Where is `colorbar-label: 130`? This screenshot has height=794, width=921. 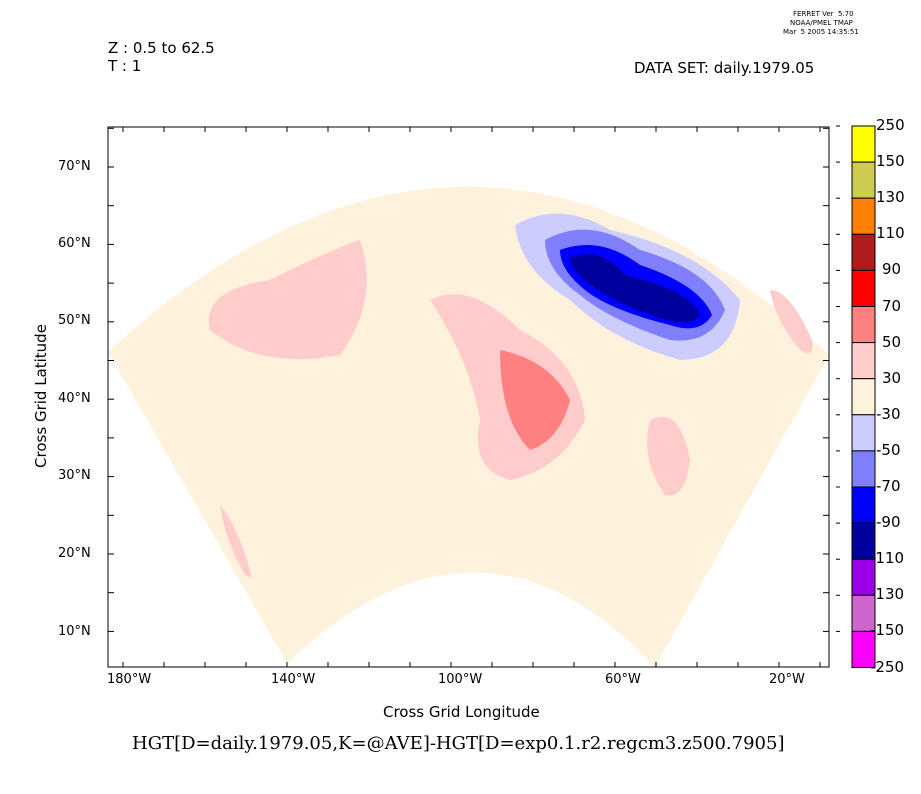
colorbar-label: 130 is located at coordinates (890, 197).